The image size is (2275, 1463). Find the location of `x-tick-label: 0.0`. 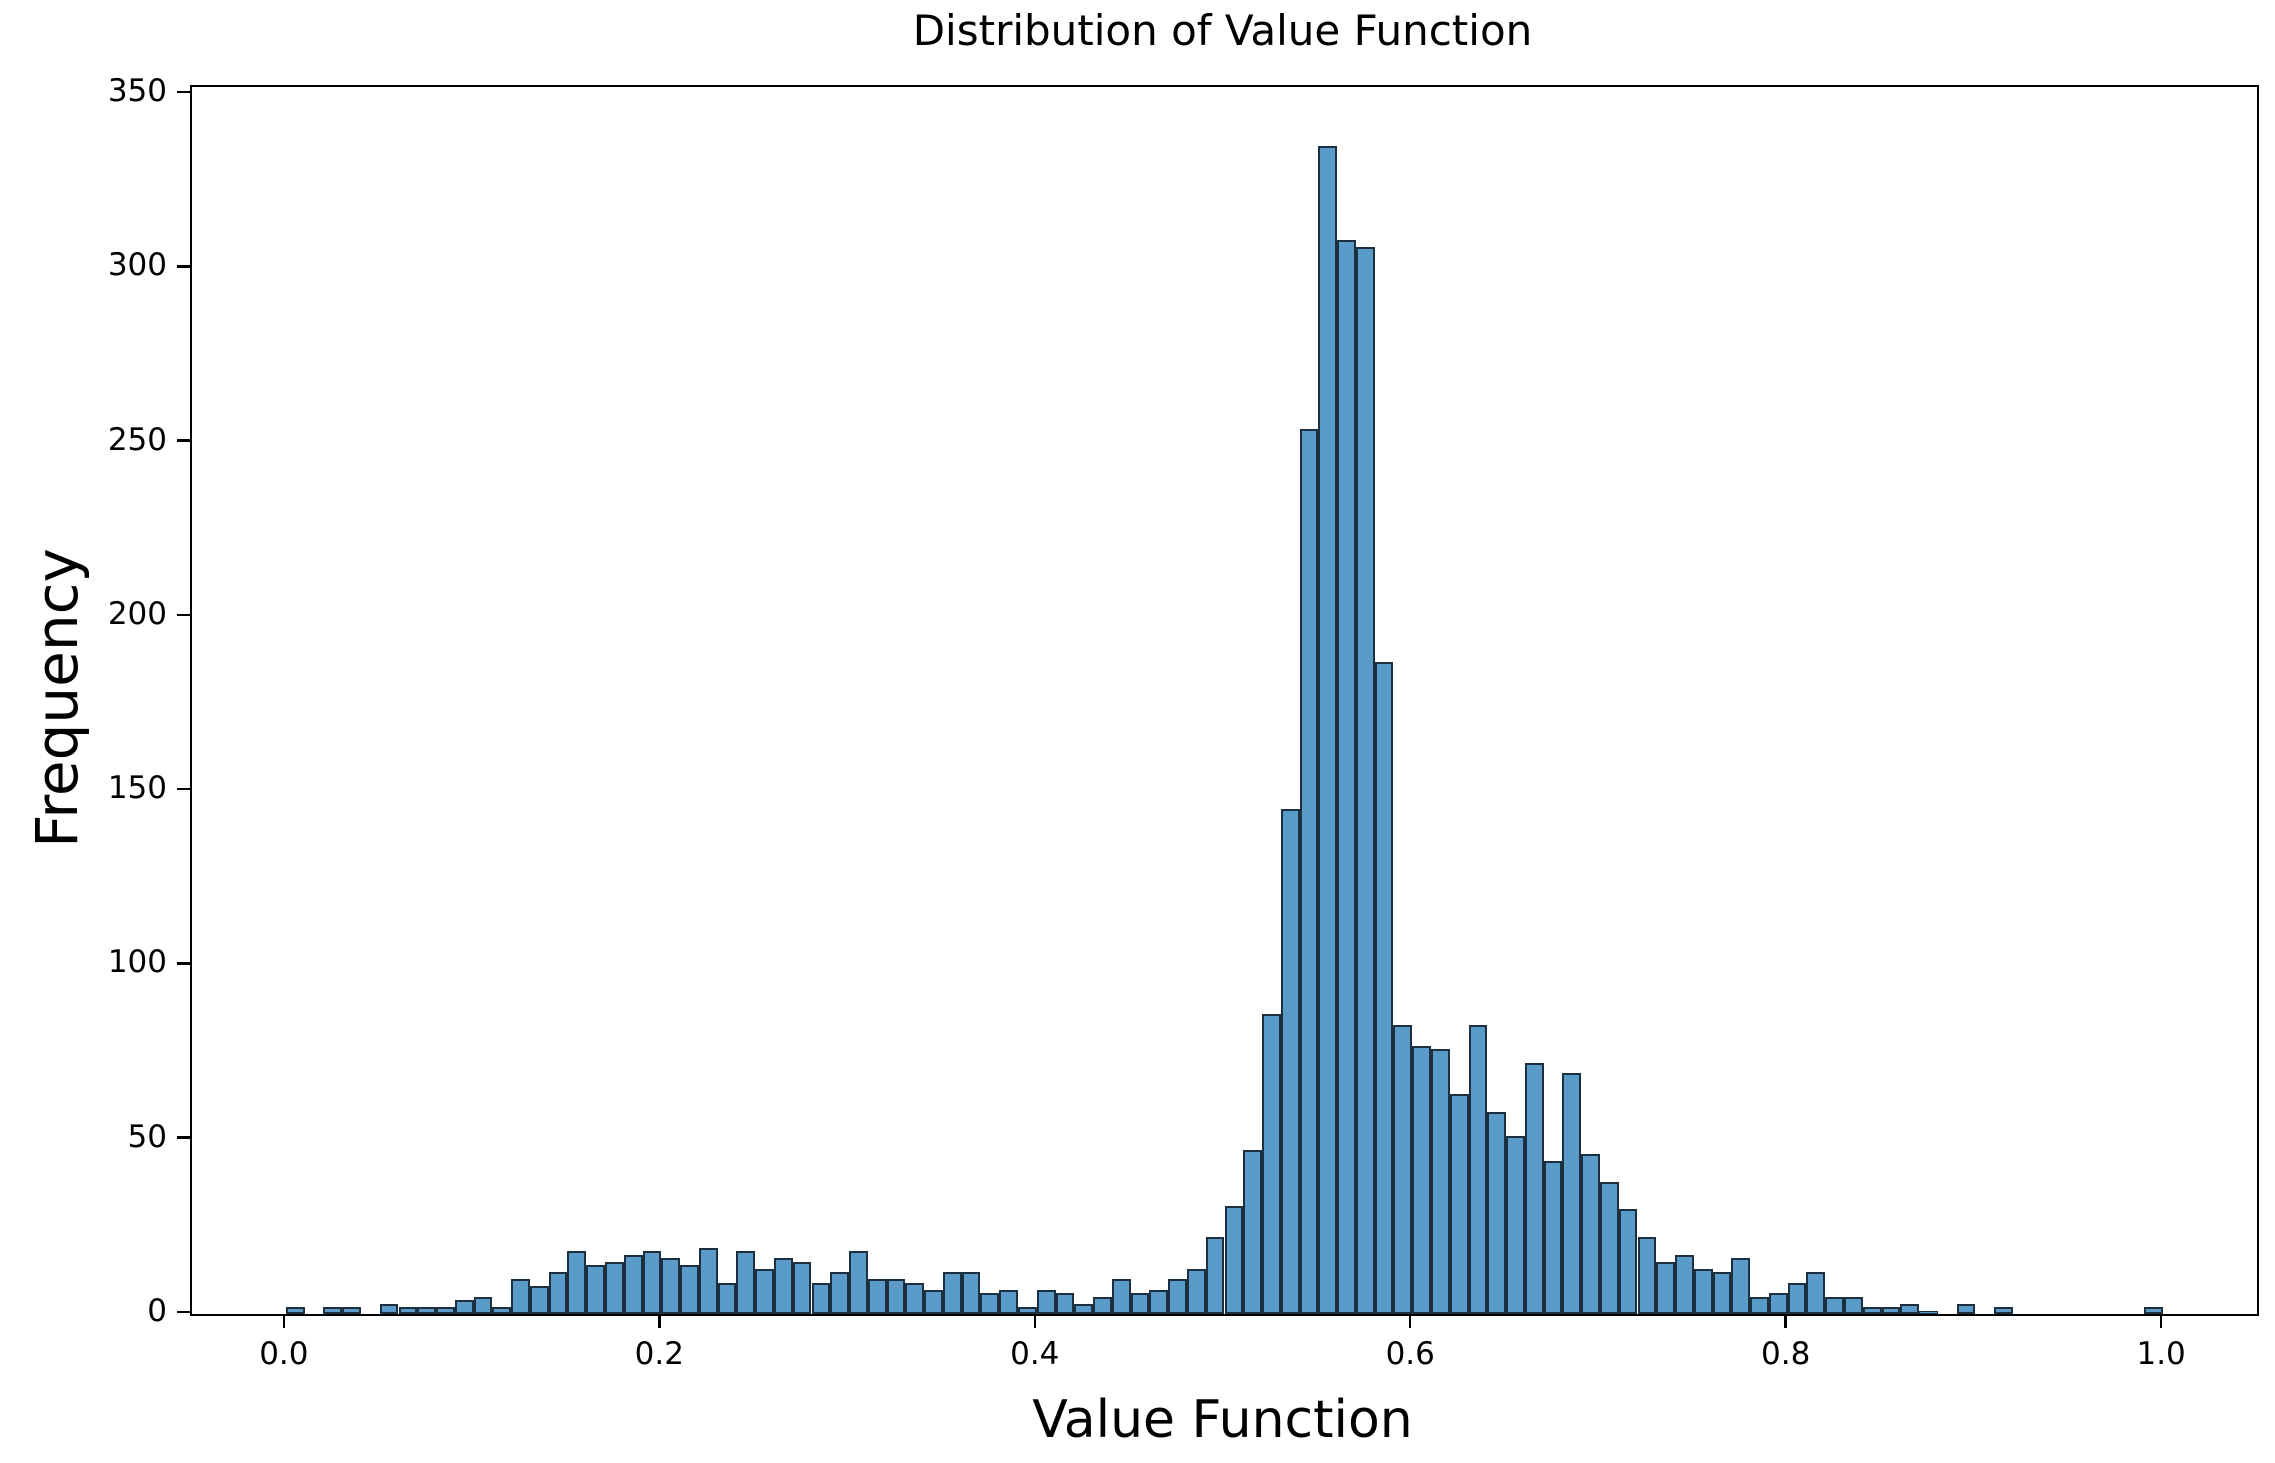

x-tick-label: 0.0 is located at coordinates (284, 1354).